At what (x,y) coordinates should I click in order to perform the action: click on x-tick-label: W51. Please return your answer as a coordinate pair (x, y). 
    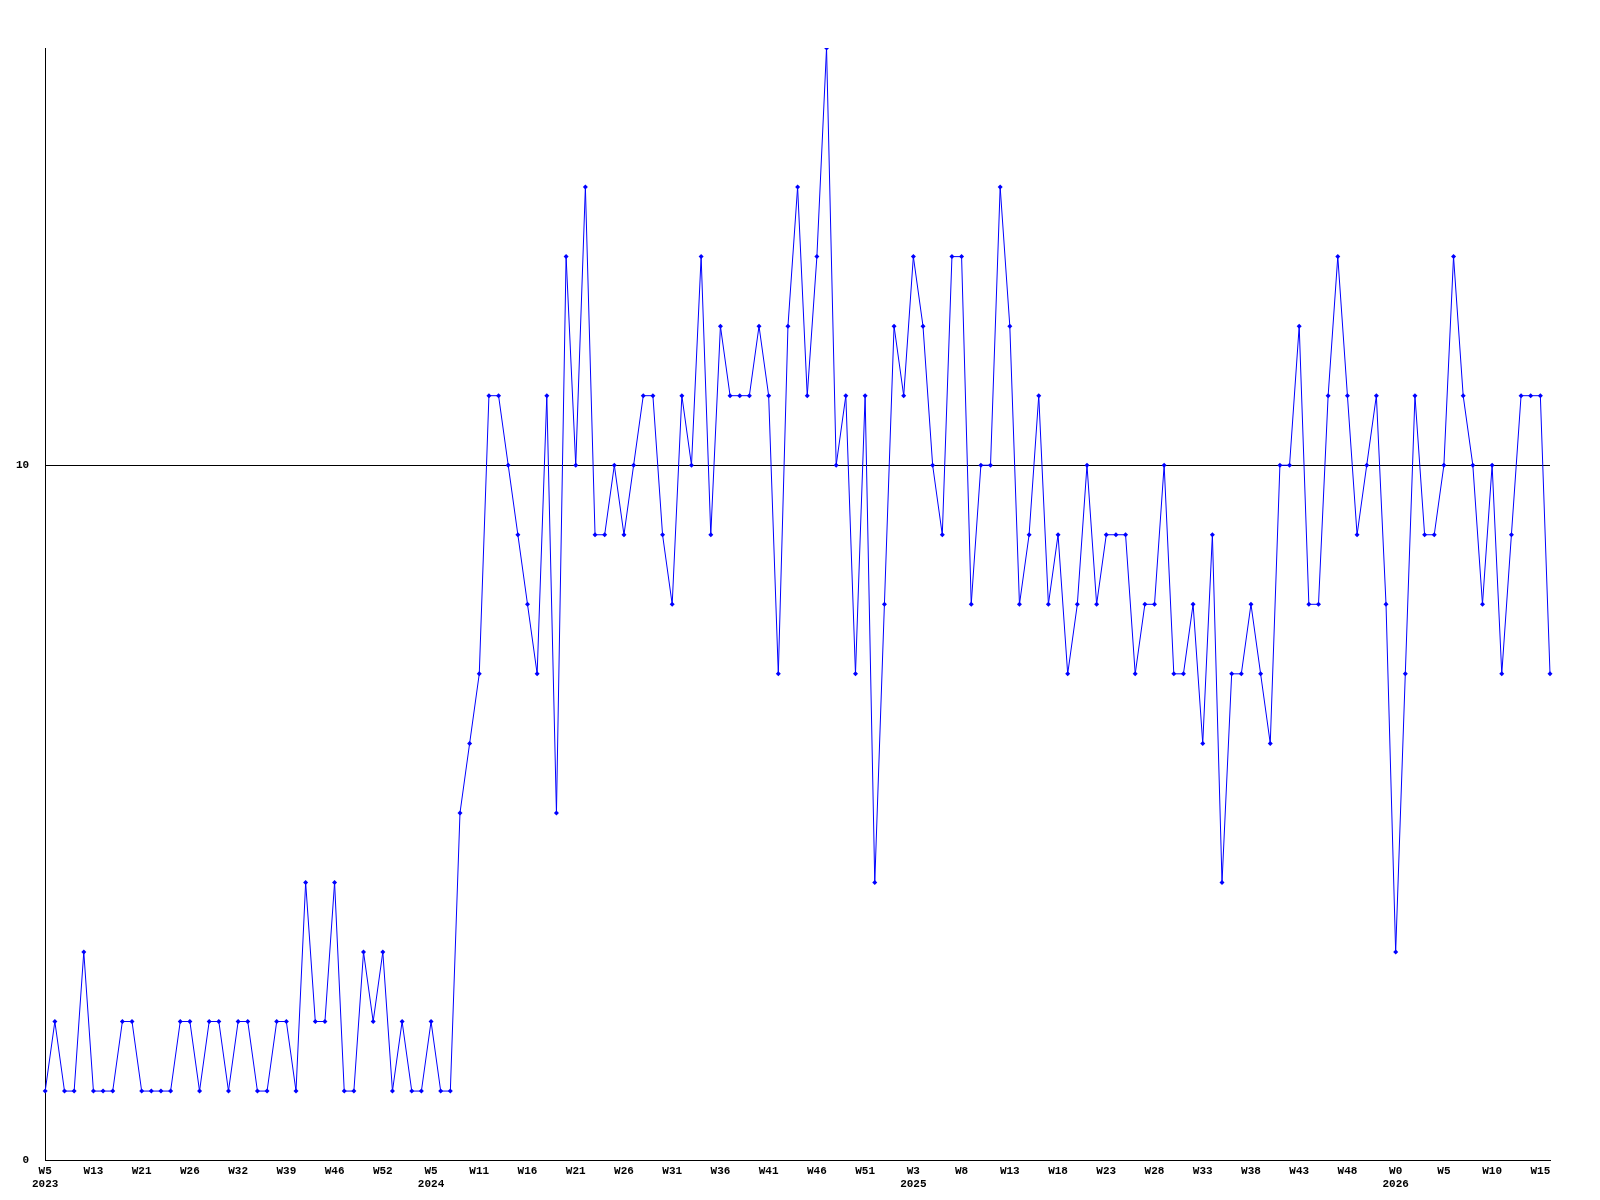
    Looking at the image, I should click on (865, 1170).